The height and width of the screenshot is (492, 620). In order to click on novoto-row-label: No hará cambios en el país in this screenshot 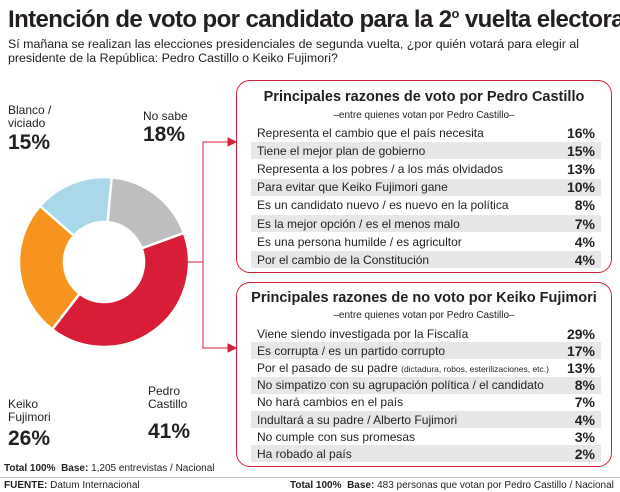, I will do `click(330, 402)`.